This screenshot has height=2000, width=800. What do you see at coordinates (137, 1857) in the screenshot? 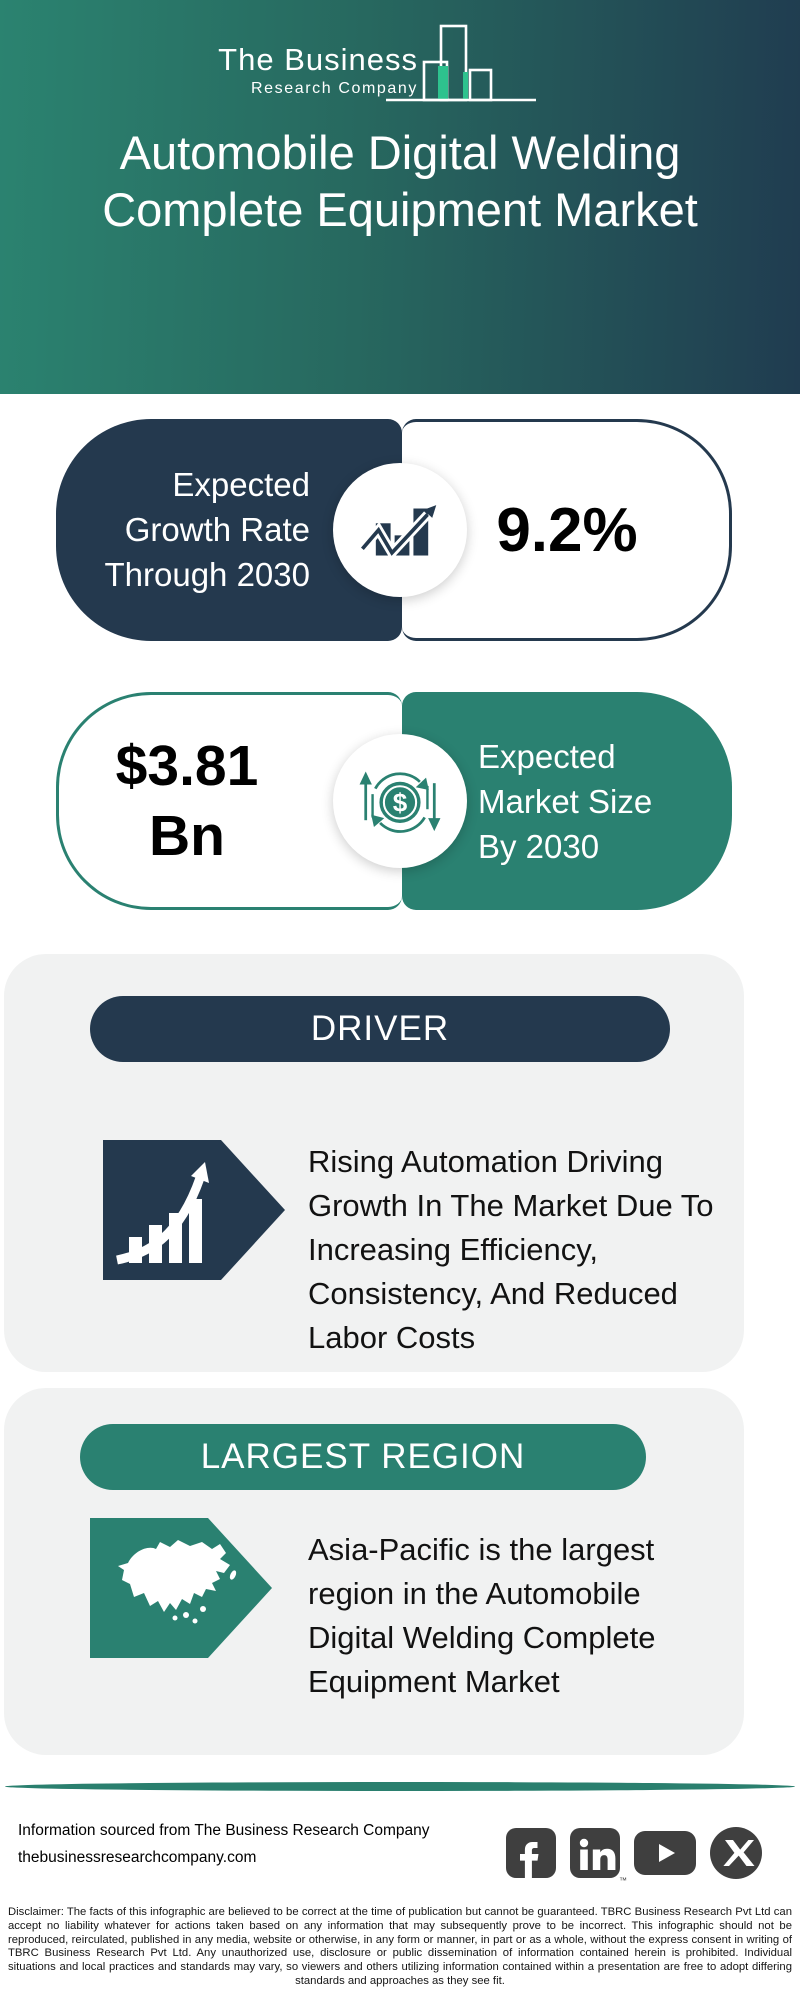
I see `source-website: thebusinessresearchcompany.com` at bounding box center [137, 1857].